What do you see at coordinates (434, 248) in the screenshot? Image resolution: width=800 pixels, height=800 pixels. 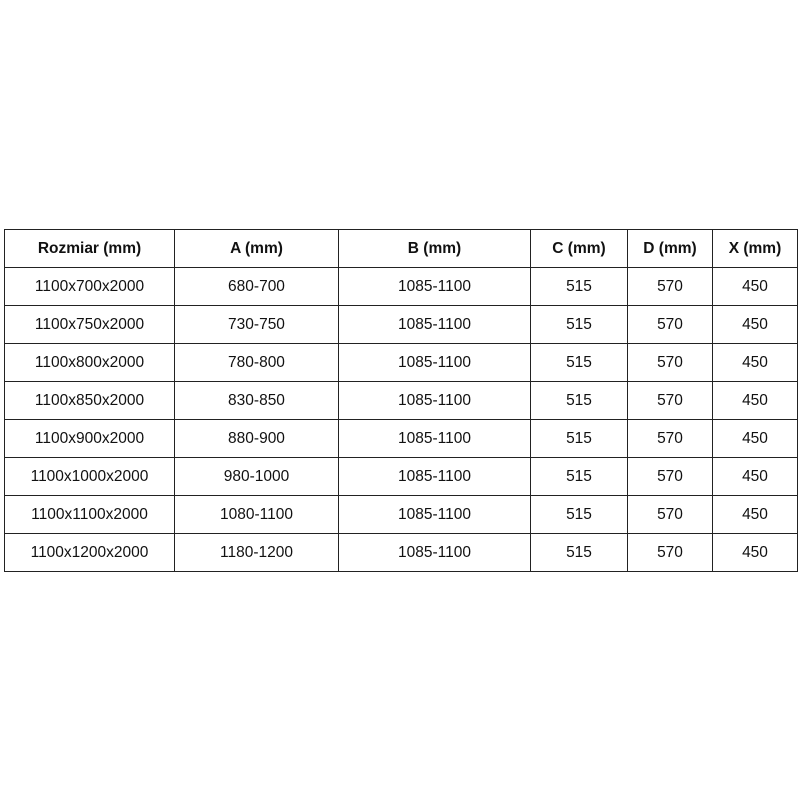 I see `header-b: B (mm)` at bounding box center [434, 248].